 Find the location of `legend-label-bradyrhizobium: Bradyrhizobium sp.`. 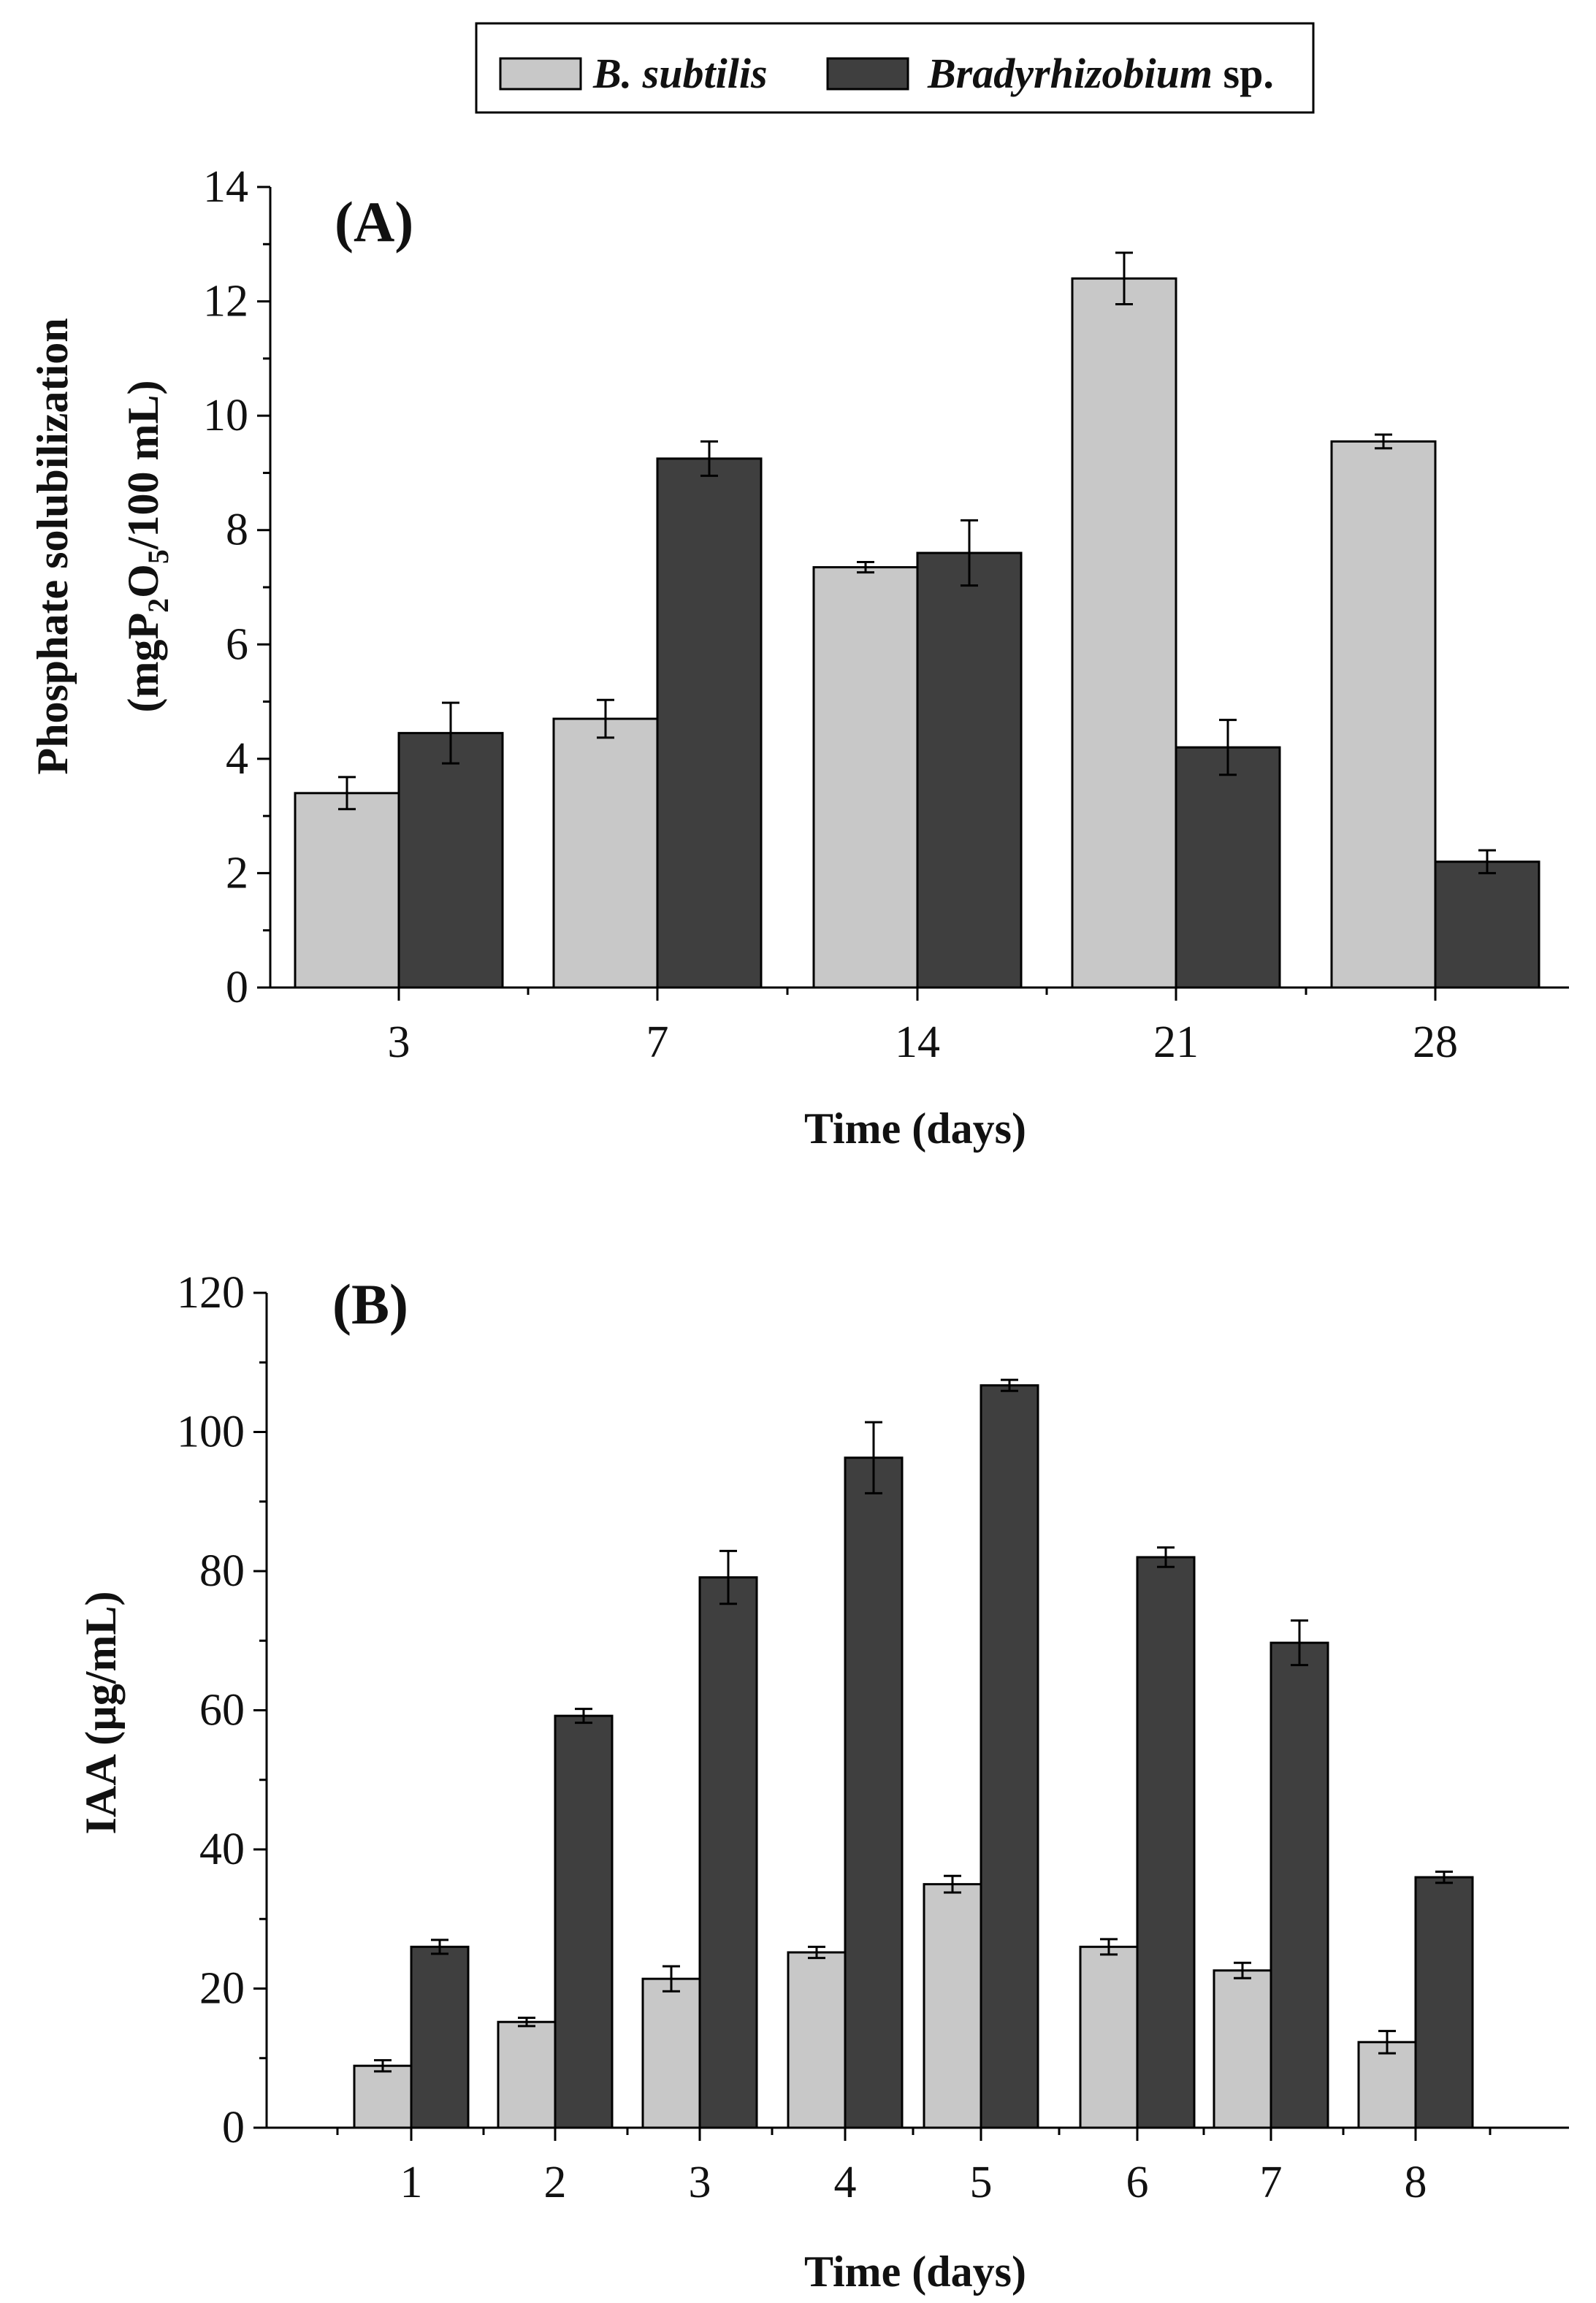

legend-label-bradyrhizobium: Bradyrhizobium sp. is located at coordinates (1100, 73).